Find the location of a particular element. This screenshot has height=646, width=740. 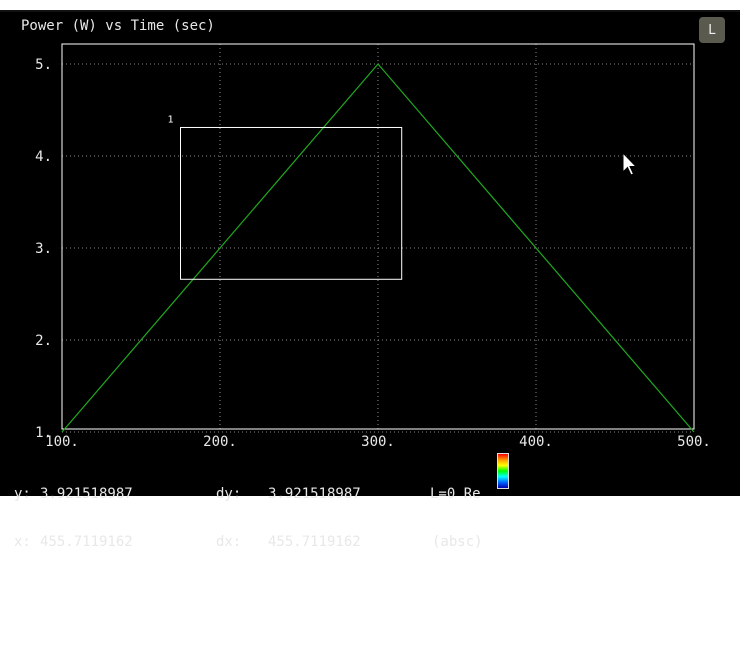

chart-title: Power (W) vs Time (sec) is located at coordinates (118, 26).